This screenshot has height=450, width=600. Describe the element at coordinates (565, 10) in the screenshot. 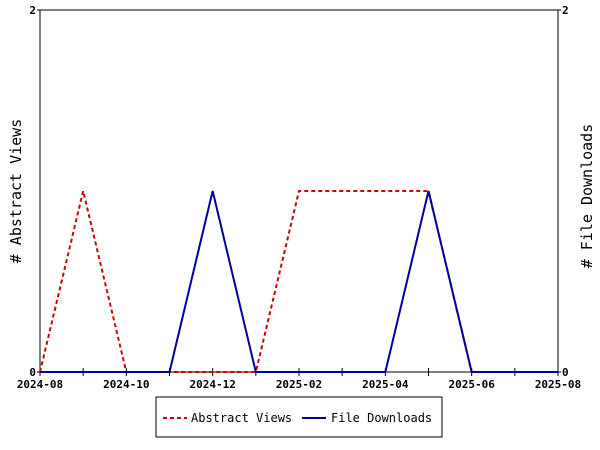

I see `y-right-tick-label-2: 2` at that location.